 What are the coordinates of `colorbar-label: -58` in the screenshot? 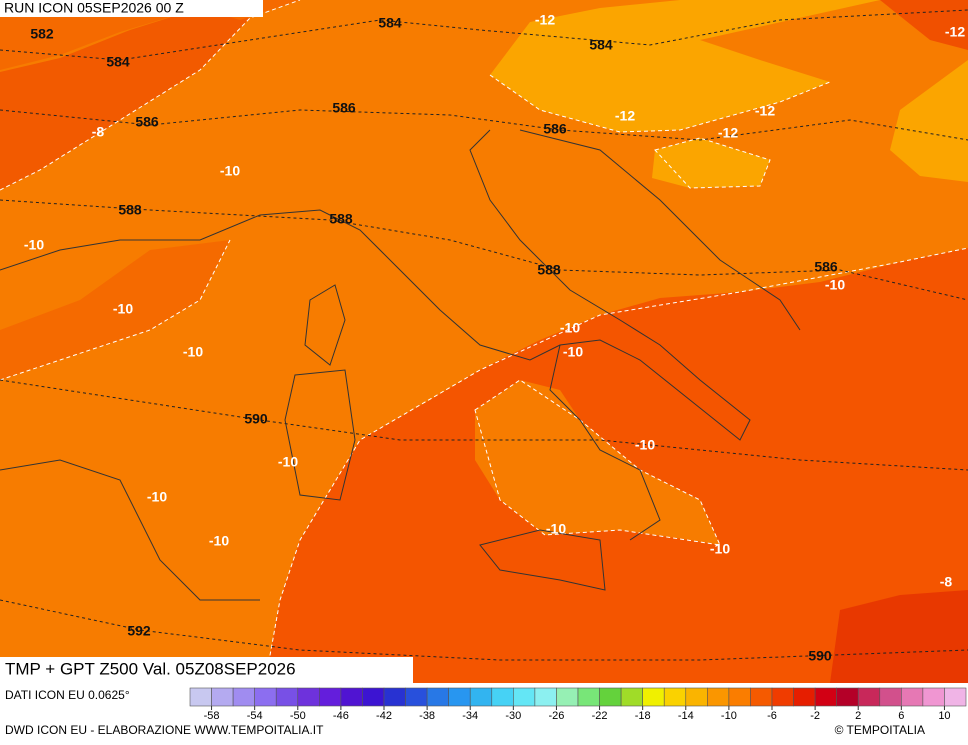 It's located at (212, 716).